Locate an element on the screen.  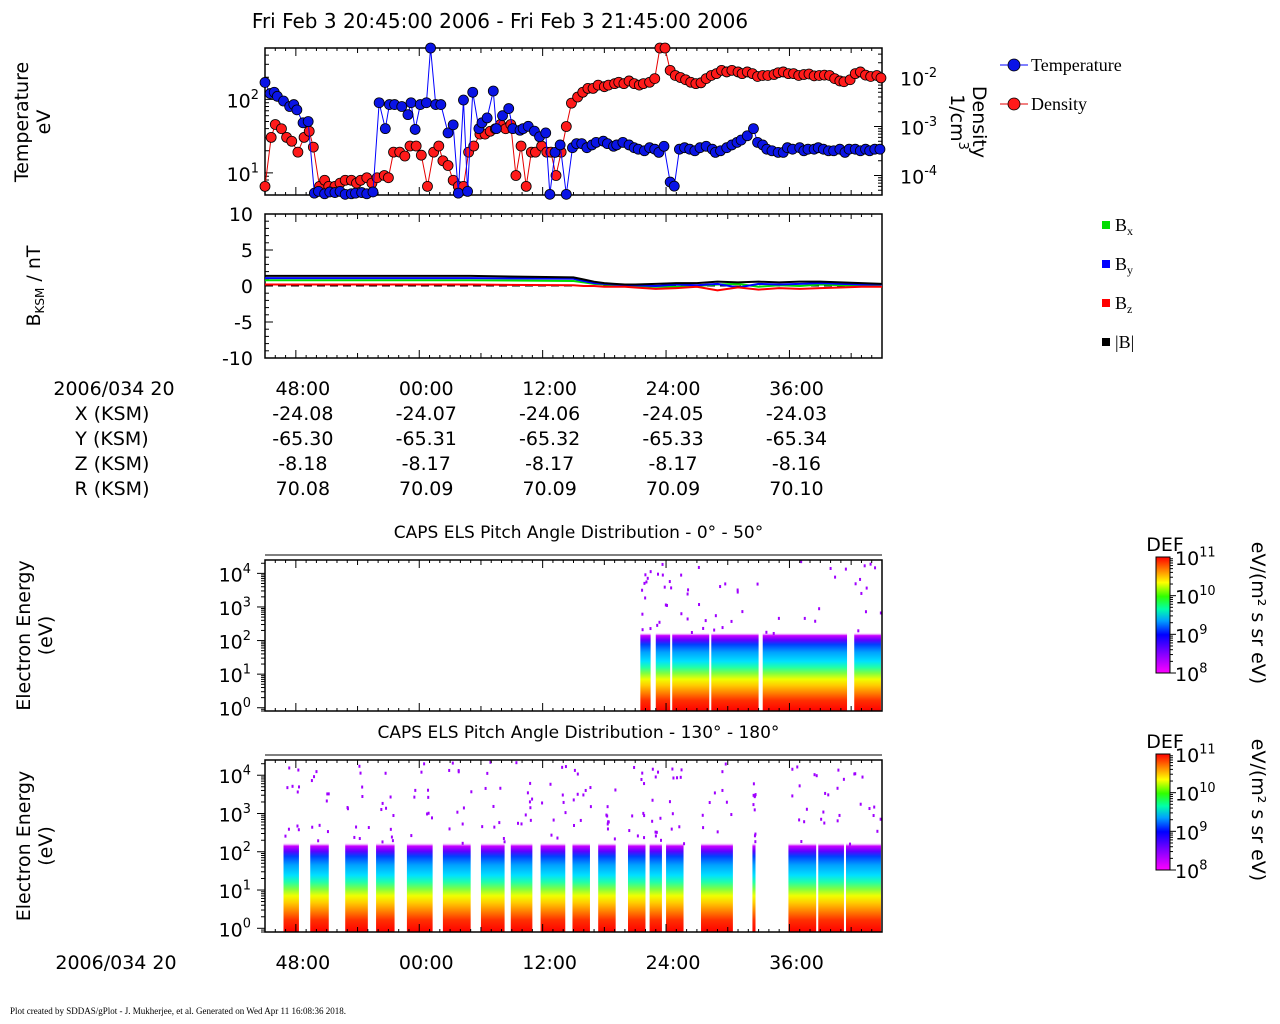
bfield-ylabel-b: B is located at coordinates (34, 319).